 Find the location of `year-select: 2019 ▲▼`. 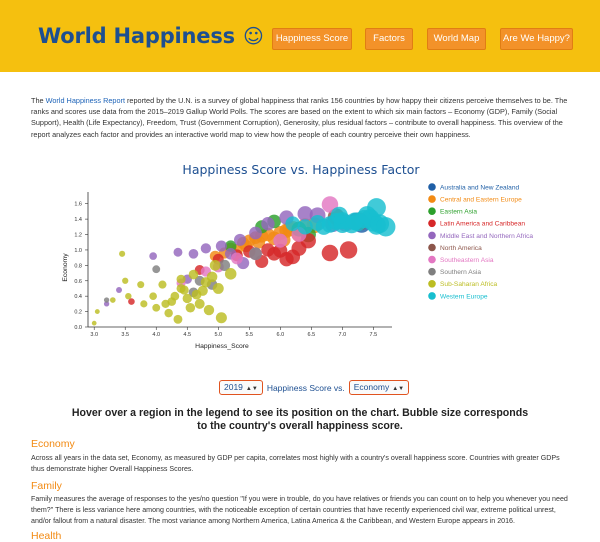

year-select: 2019 ▲▼ is located at coordinates (241, 387).